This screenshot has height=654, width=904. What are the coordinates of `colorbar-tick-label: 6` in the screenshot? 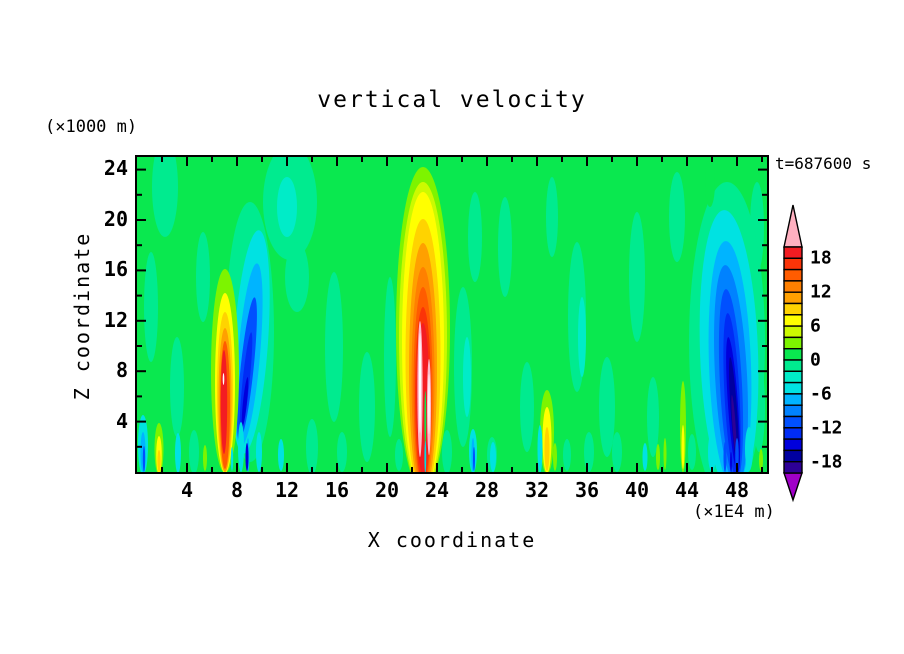 It's located at (815, 326).